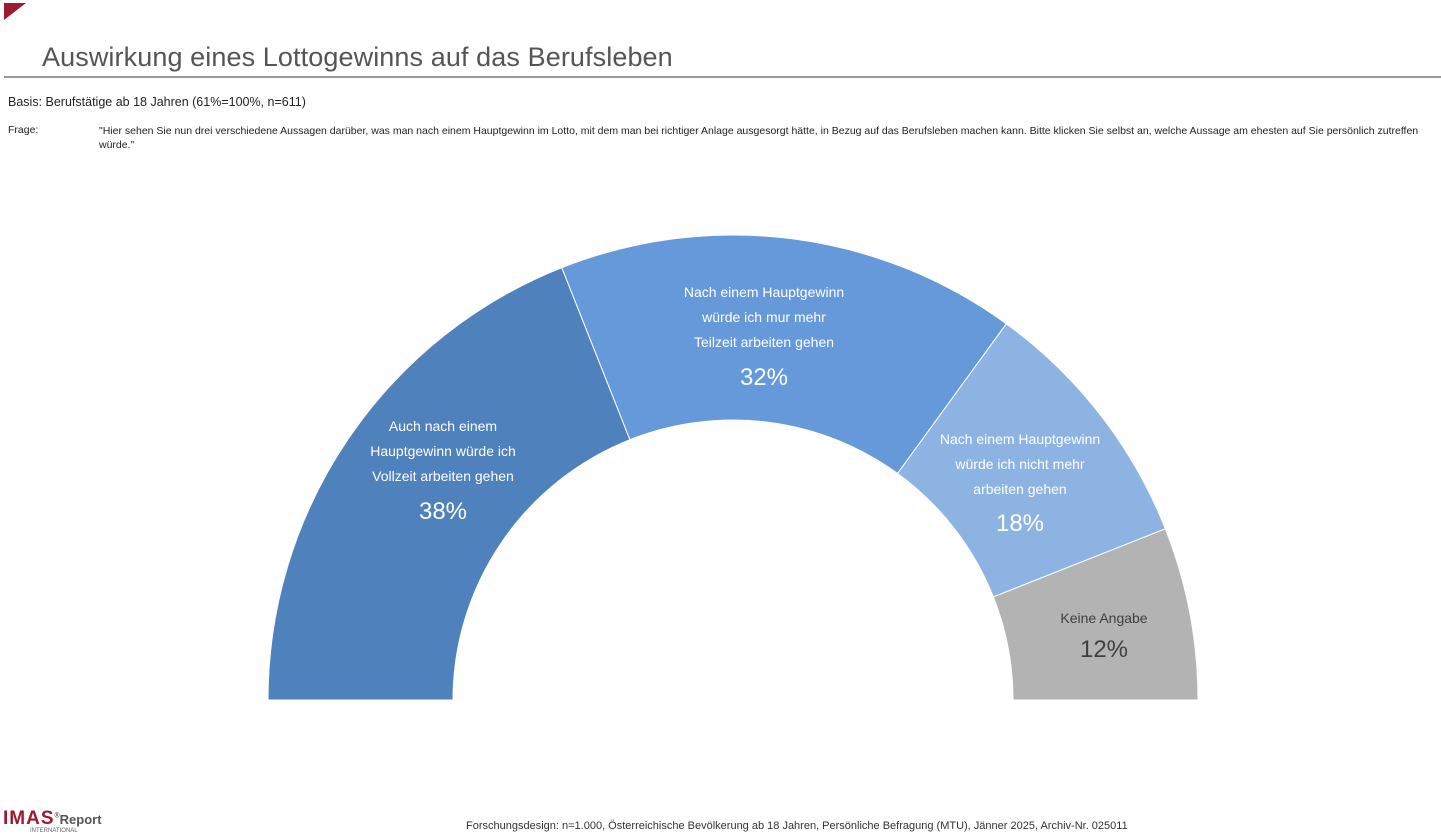  I want to click on slice-label-2: arbeiten gehen, so click(1019, 489).